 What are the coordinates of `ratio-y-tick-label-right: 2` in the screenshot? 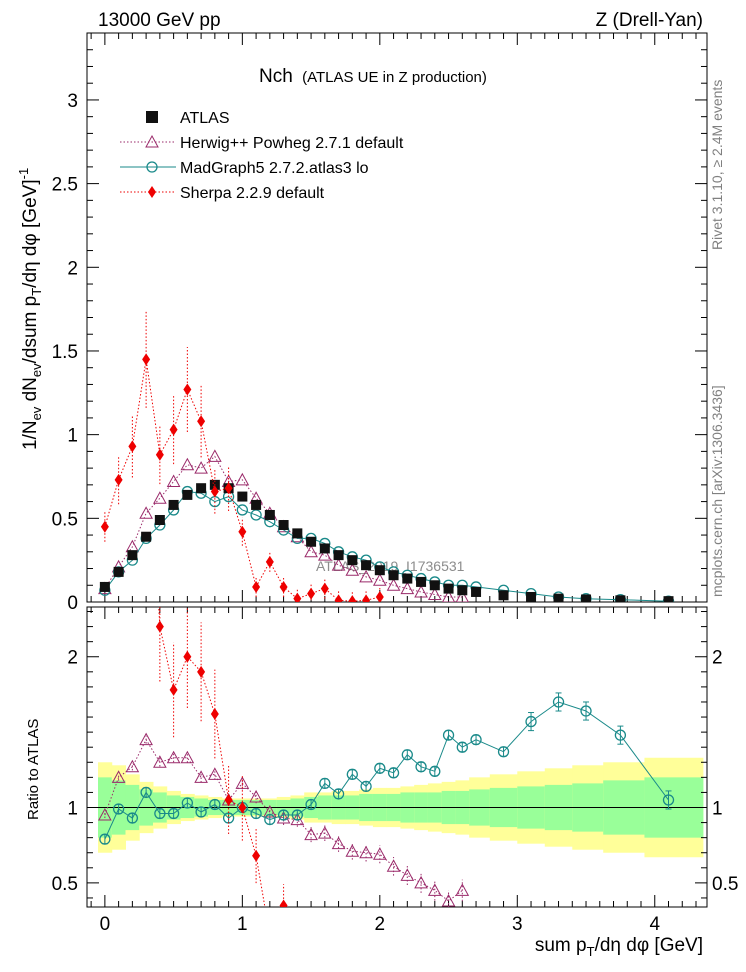 It's located at (717, 658).